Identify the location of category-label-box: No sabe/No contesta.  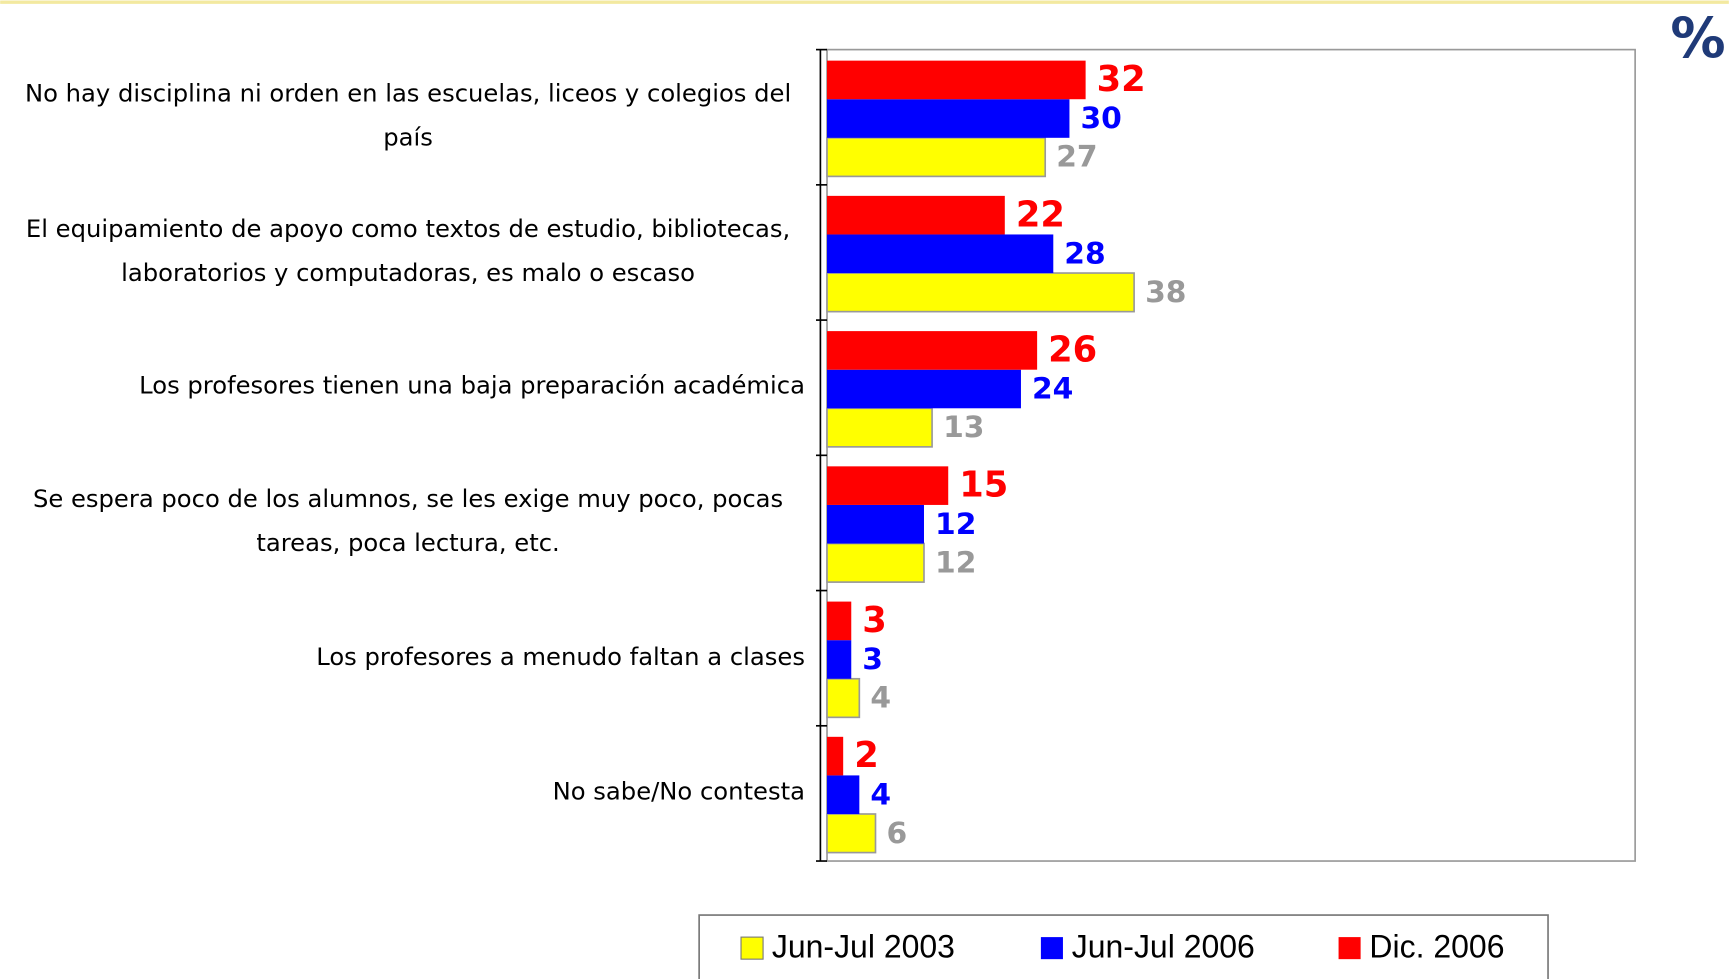
(408, 793).